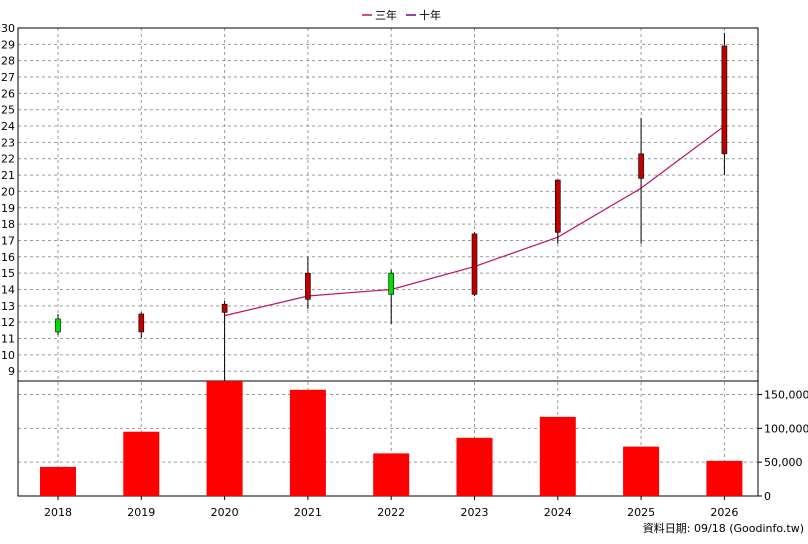 Image resolution: width=808 pixels, height=544 pixels. I want to click on price-ytick-label: 15, so click(8, 273).